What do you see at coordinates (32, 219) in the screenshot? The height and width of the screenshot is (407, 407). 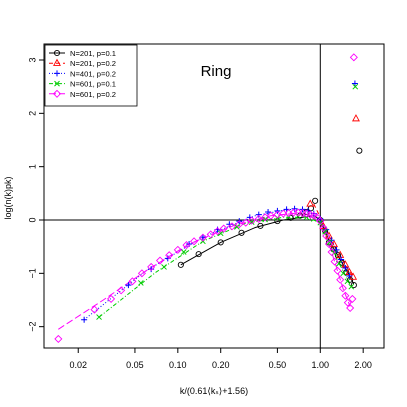 I see `y-tick-label: 0` at bounding box center [32, 219].